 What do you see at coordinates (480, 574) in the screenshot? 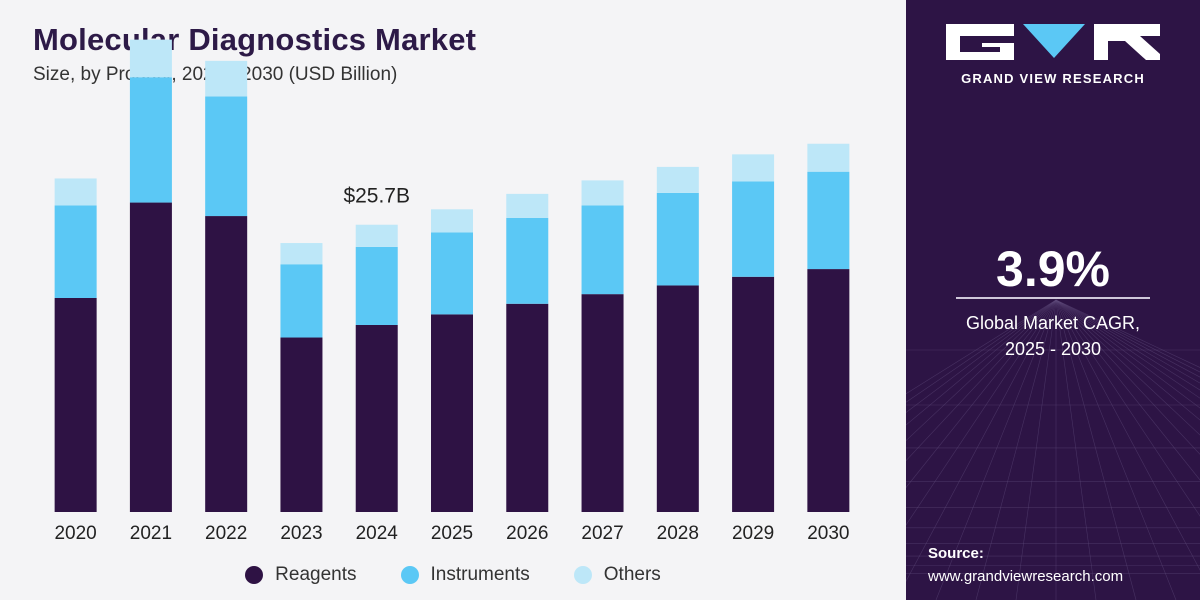
I see `legend-label-instruments: Instruments` at bounding box center [480, 574].